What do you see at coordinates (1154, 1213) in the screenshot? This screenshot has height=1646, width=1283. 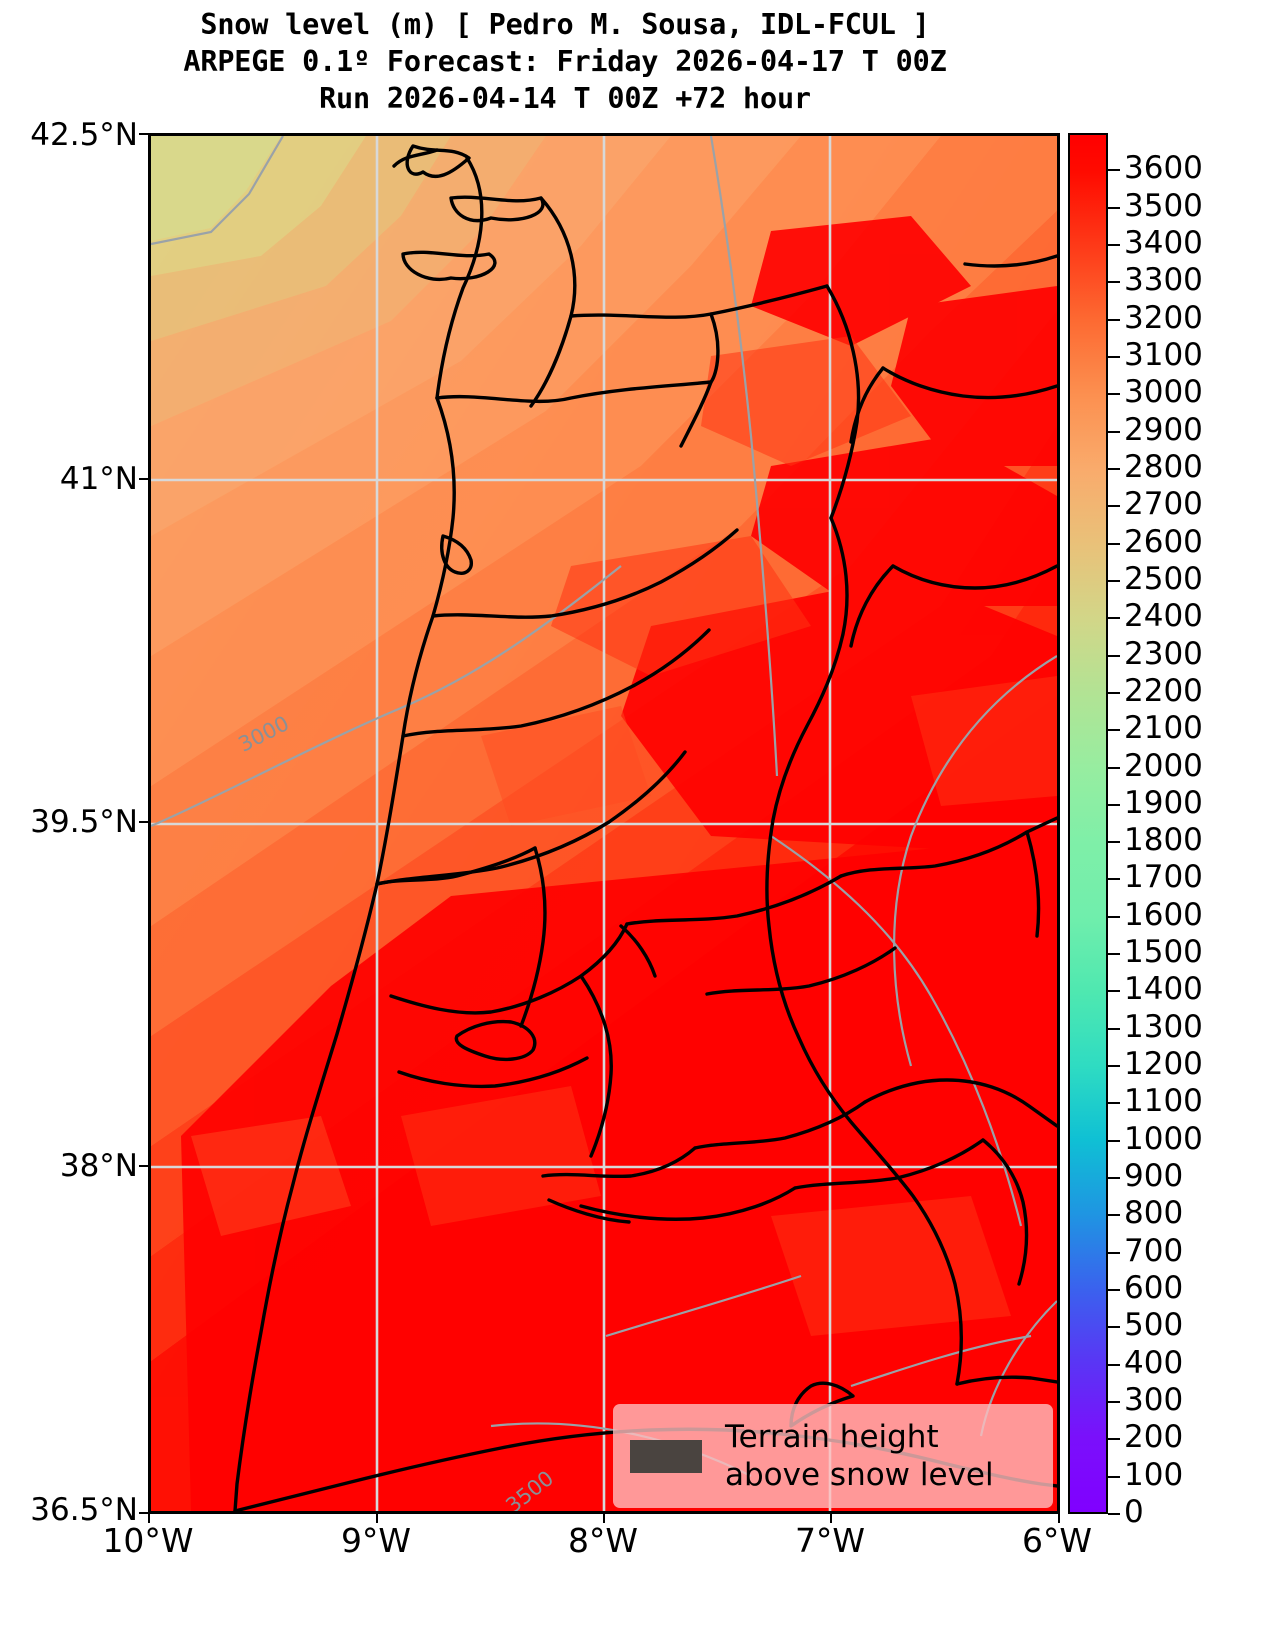 I see `colorbar-tick-label: 800` at bounding box center [1154, 1213].